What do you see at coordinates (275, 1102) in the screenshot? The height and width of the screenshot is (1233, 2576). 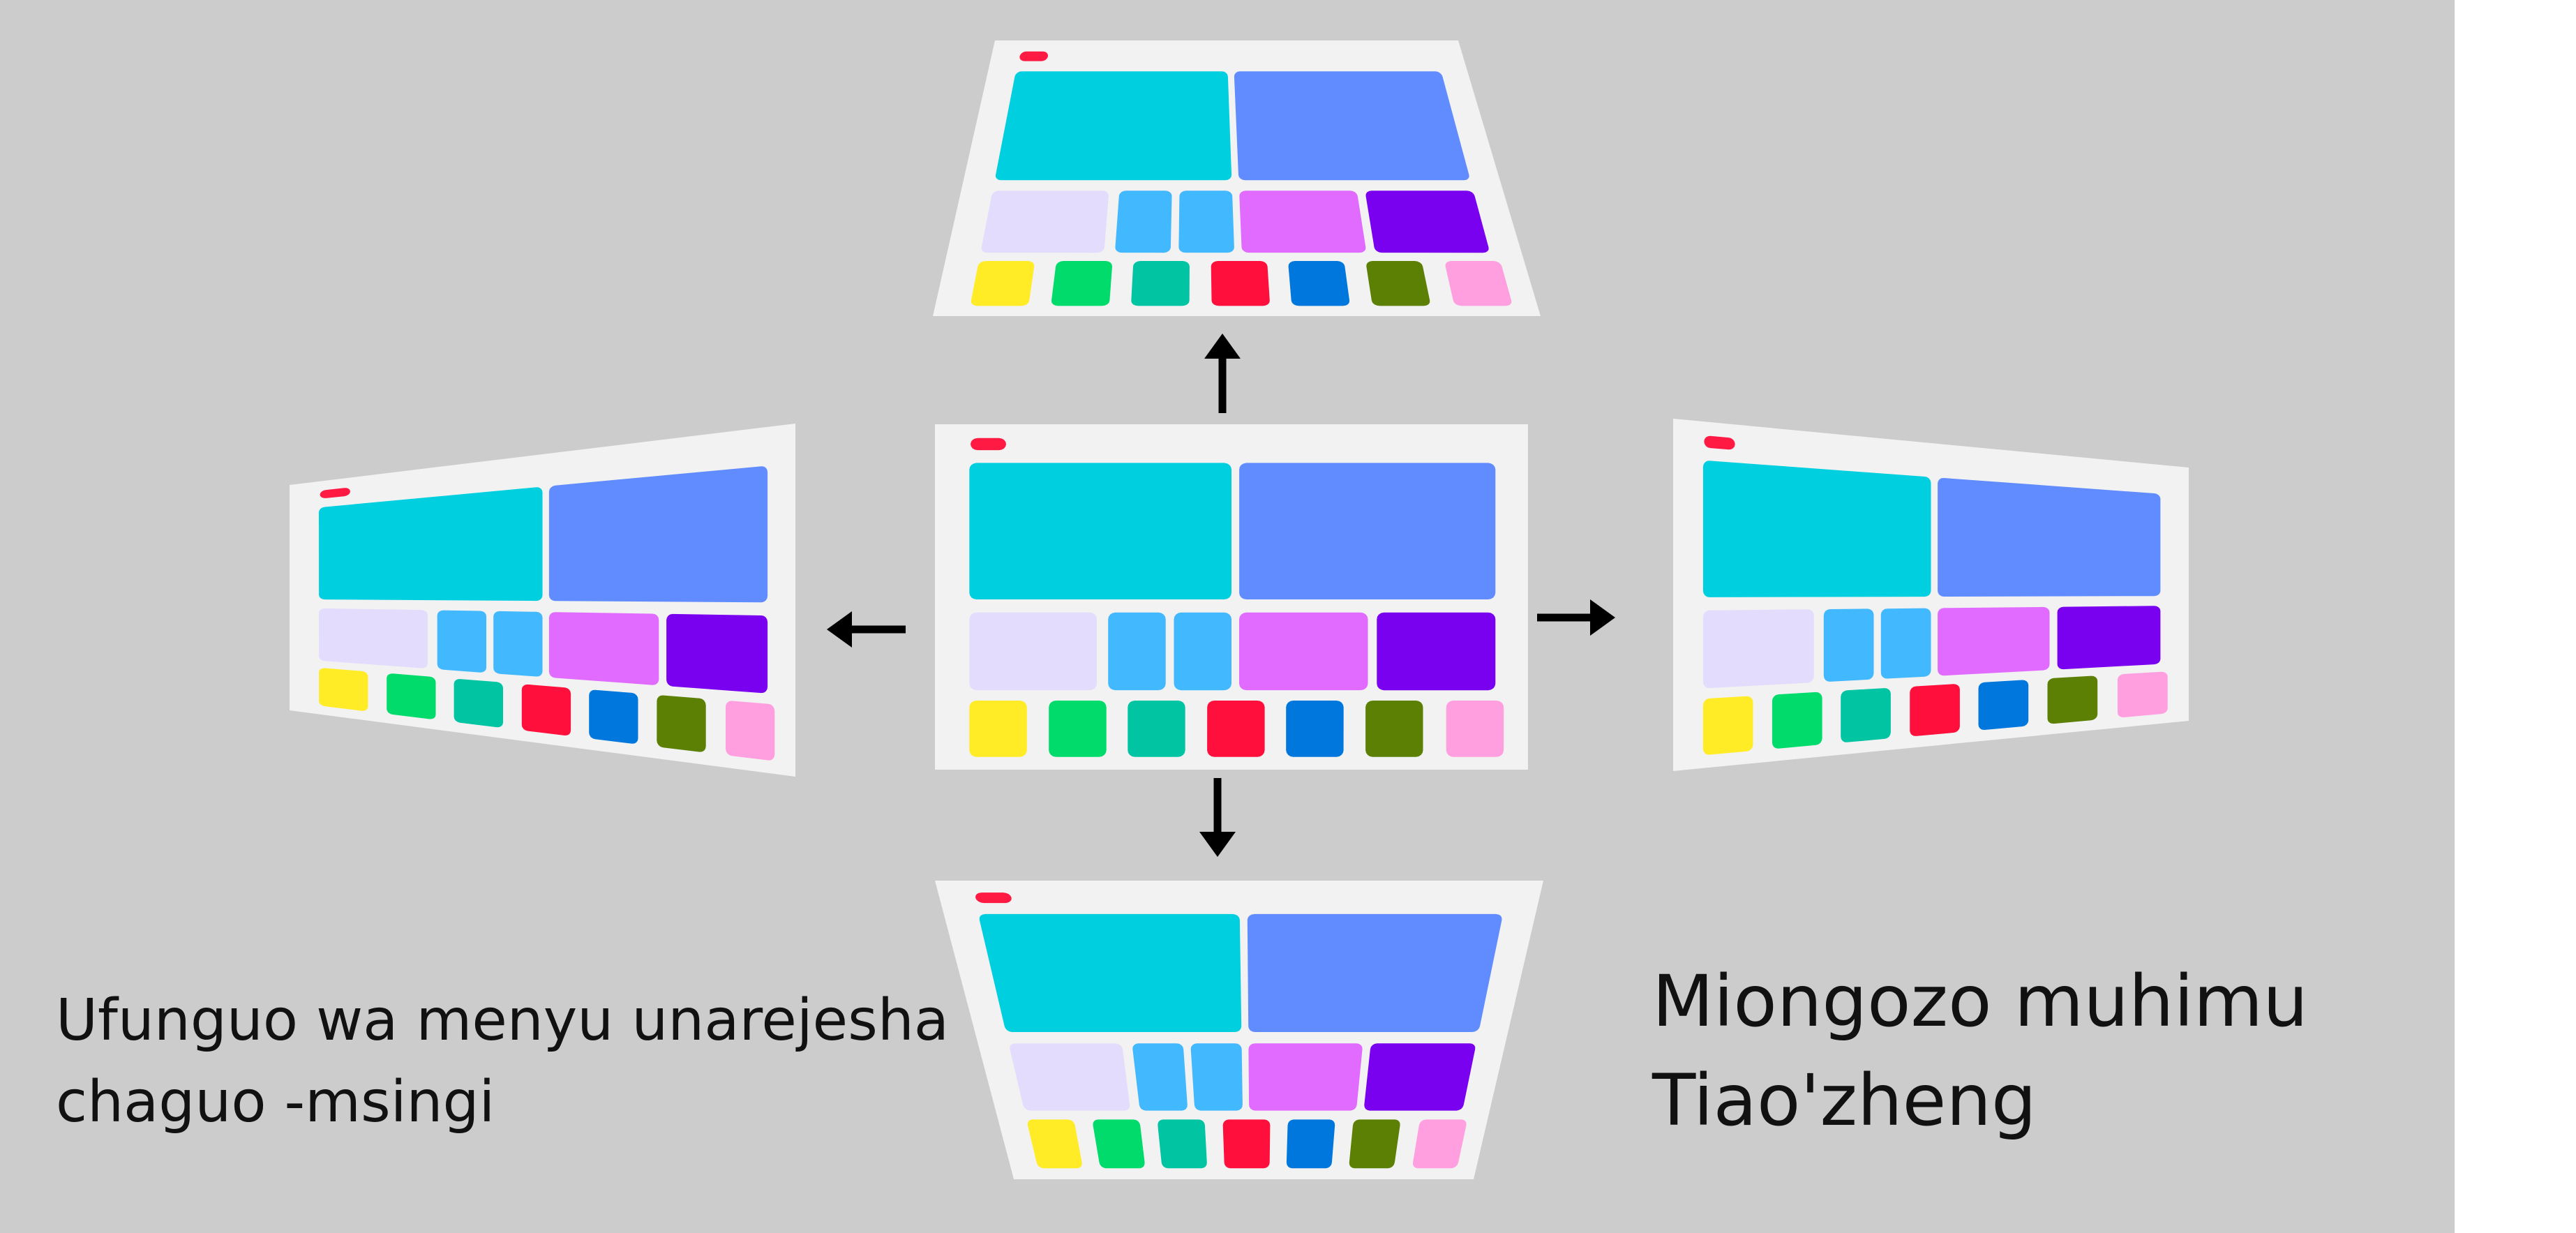 I see `caption-left-line2: chaguo -msingi` at bounding box center [275, 1102].